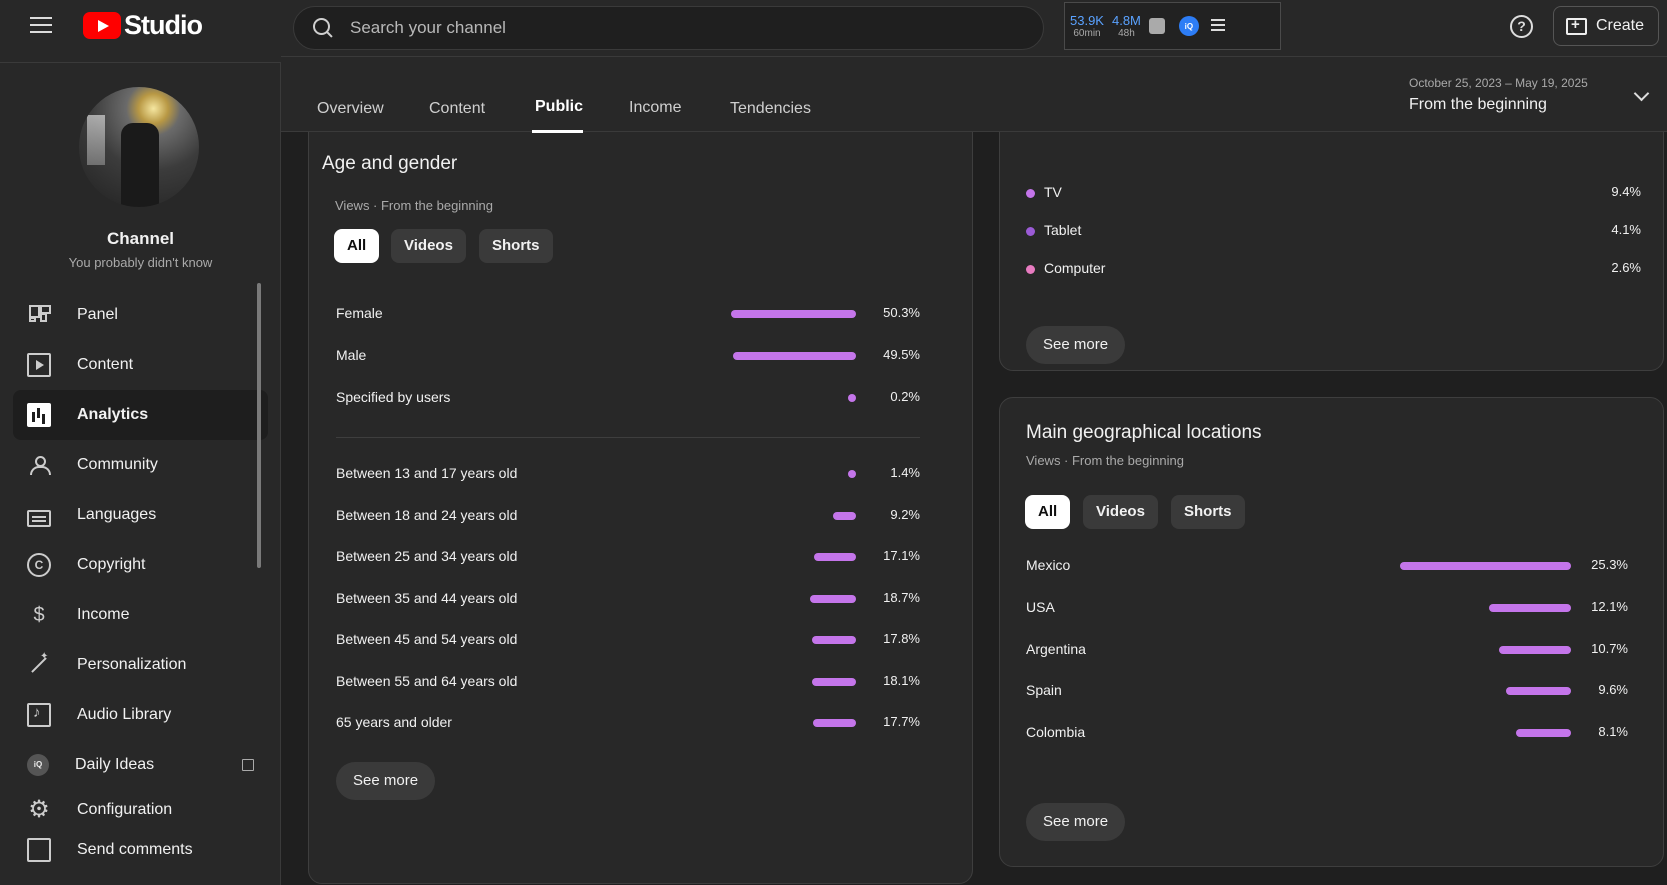 The width and height of the screenshot is (1667, 885). What do you see at coordinates (1609, 564) in the screenshot?
I see `row-value: 25.3%` at bounding box center [1609, 564].